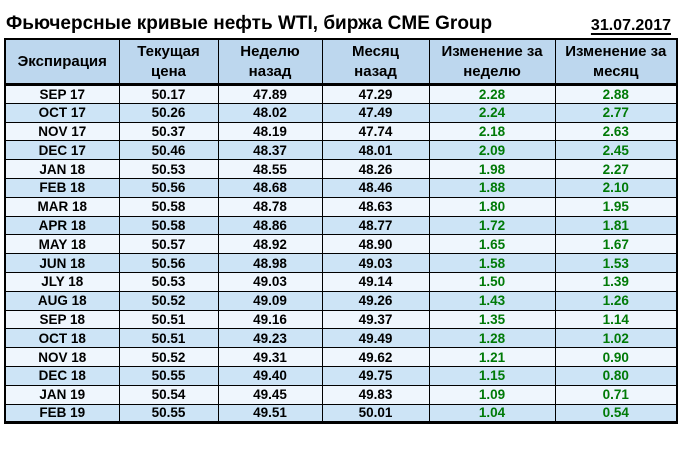 This screenshot has height=452, width=681. Describe the element at coordinates (375, 281) in the screenshot. I see `month-ago-cell: 49.14` at that location.